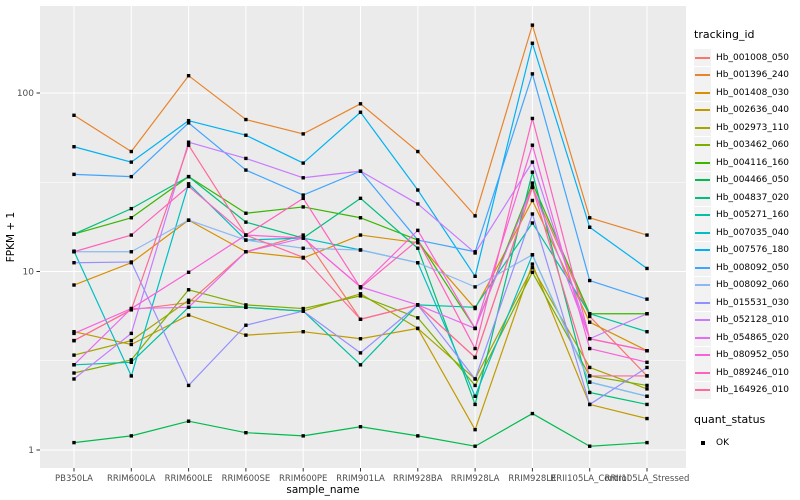  I want to click on legend-item-label: Hb_003462_060, so click(753, 145).